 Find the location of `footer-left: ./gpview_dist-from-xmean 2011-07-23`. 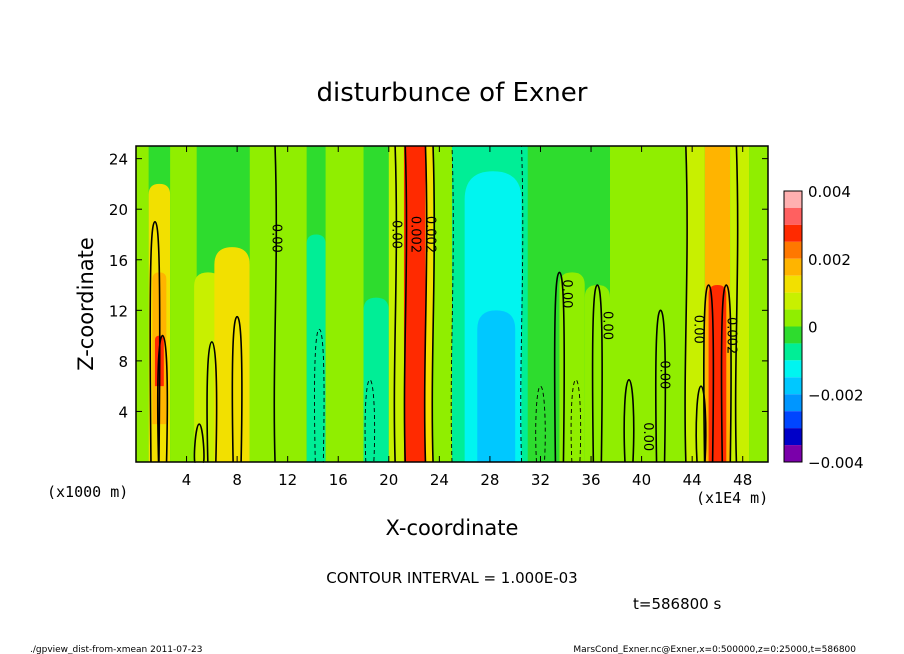

footer-left: ./gpview_dist-from-xmean 2011-07-23 is located at coordinates (116, 649).